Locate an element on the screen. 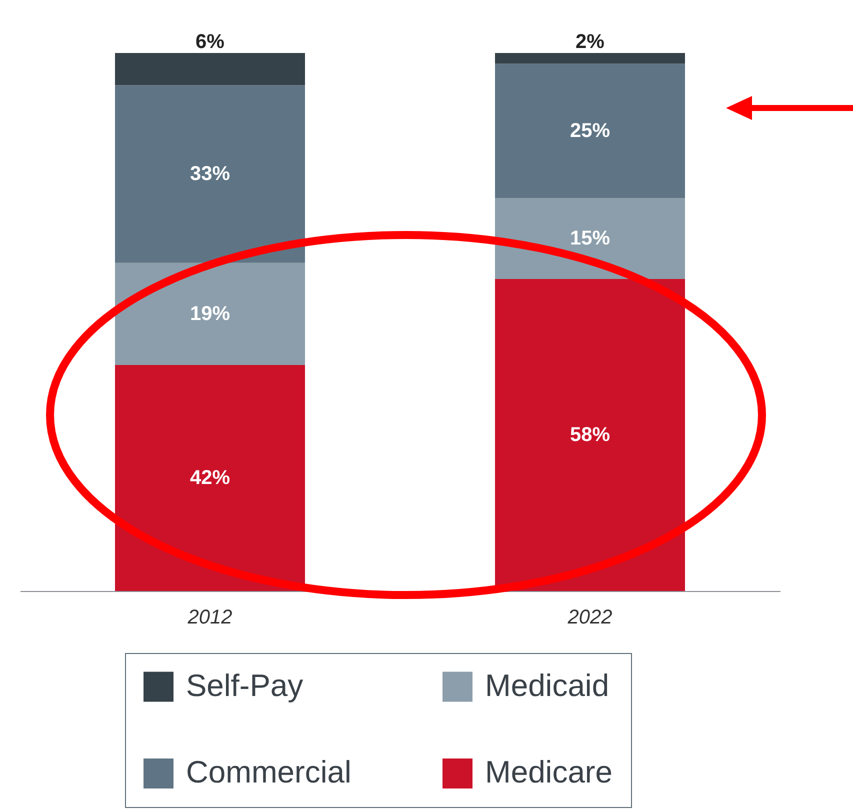  data-label: 33% is located at coordinates (210, 174).